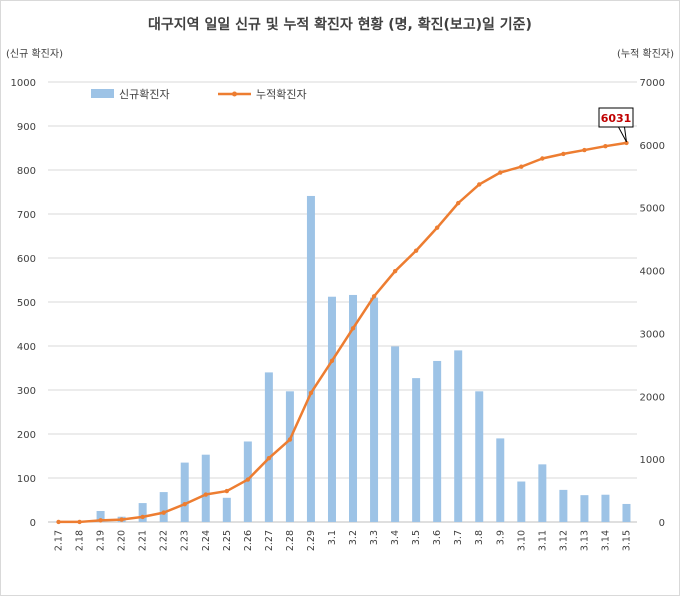 The width and height of the screenshot is (680, 596). I want to click on point-2.24, so click(205, 494).